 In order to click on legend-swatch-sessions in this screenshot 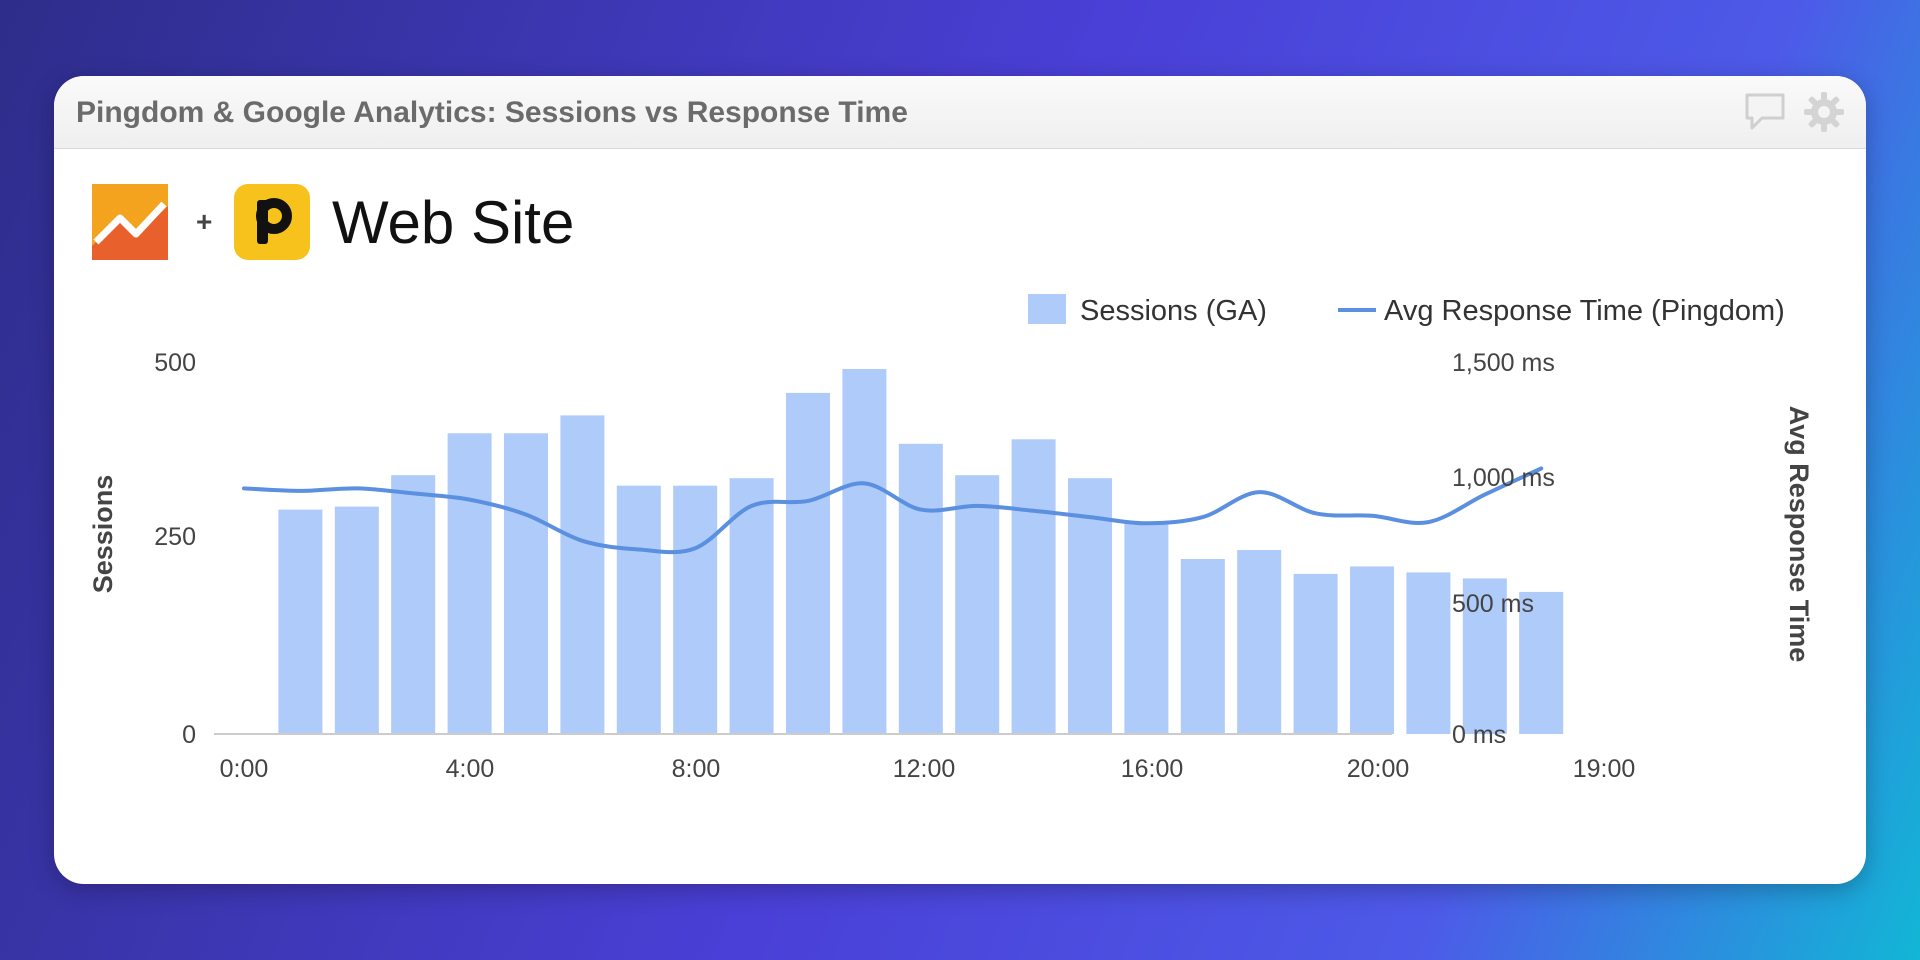, I will do `click(1047, 309)`.